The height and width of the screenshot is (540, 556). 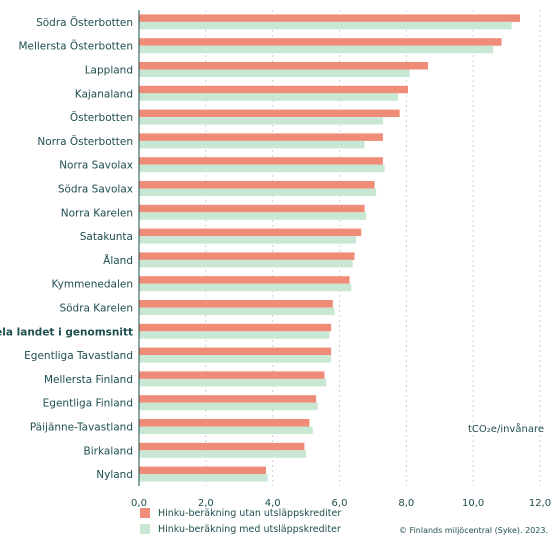 I want to click on category-label: Hela landet i genomsnitt, so click(x=66, y=332).